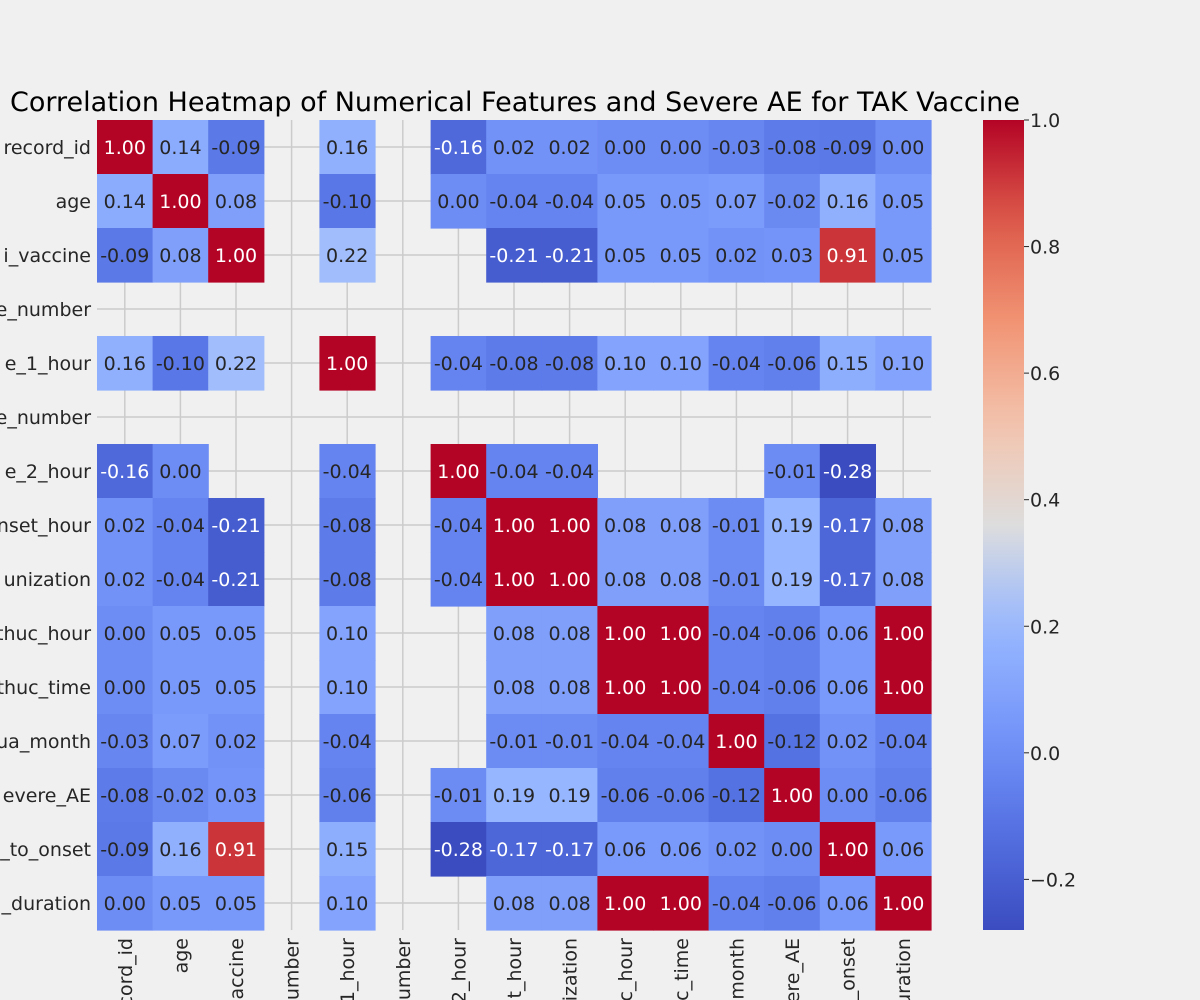  What do you see at coordinates (45, 742) in the screenshot?
I see `y-tick-label: ua_month` at bounding box center [45, 742].